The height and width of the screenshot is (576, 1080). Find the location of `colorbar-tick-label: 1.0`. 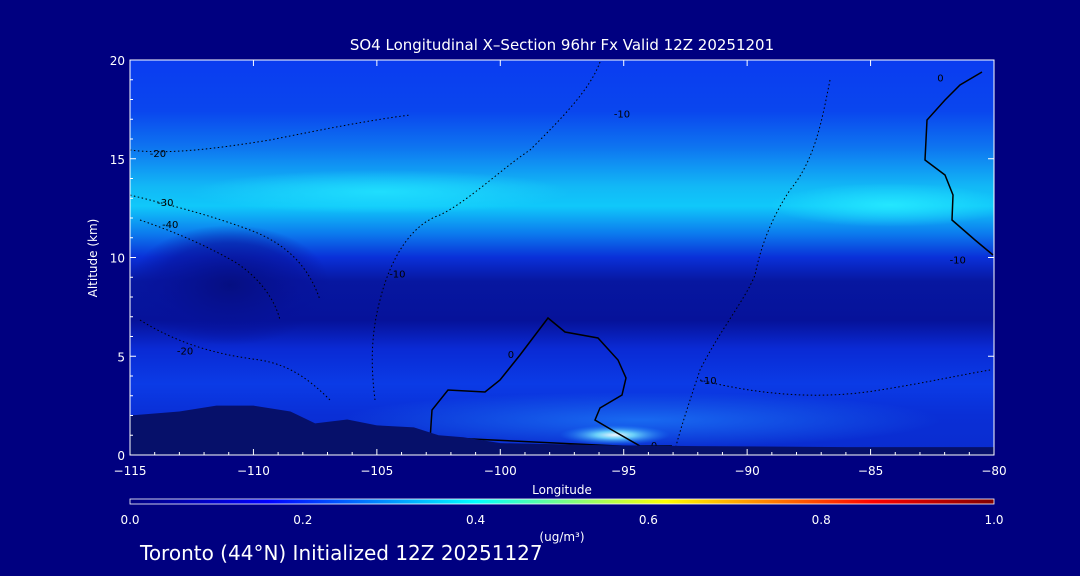

colorbar-tick-label: 1.0 is located at coordinates (993, 520).